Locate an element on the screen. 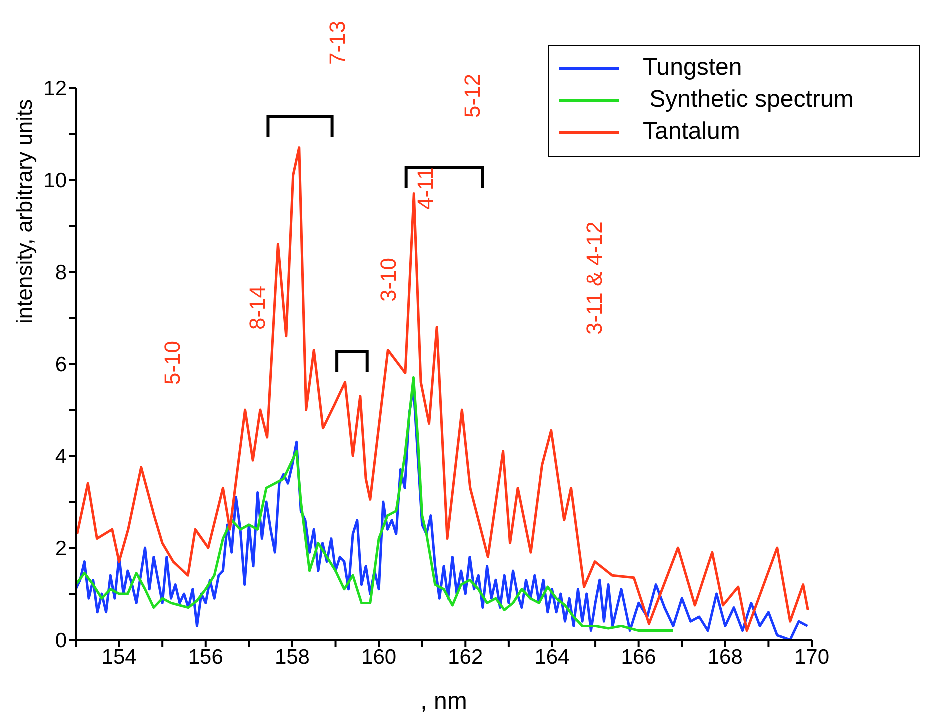 This screenshot has height=723, width=946. x-tick-label: 170 is located at coordinates (812, 657).